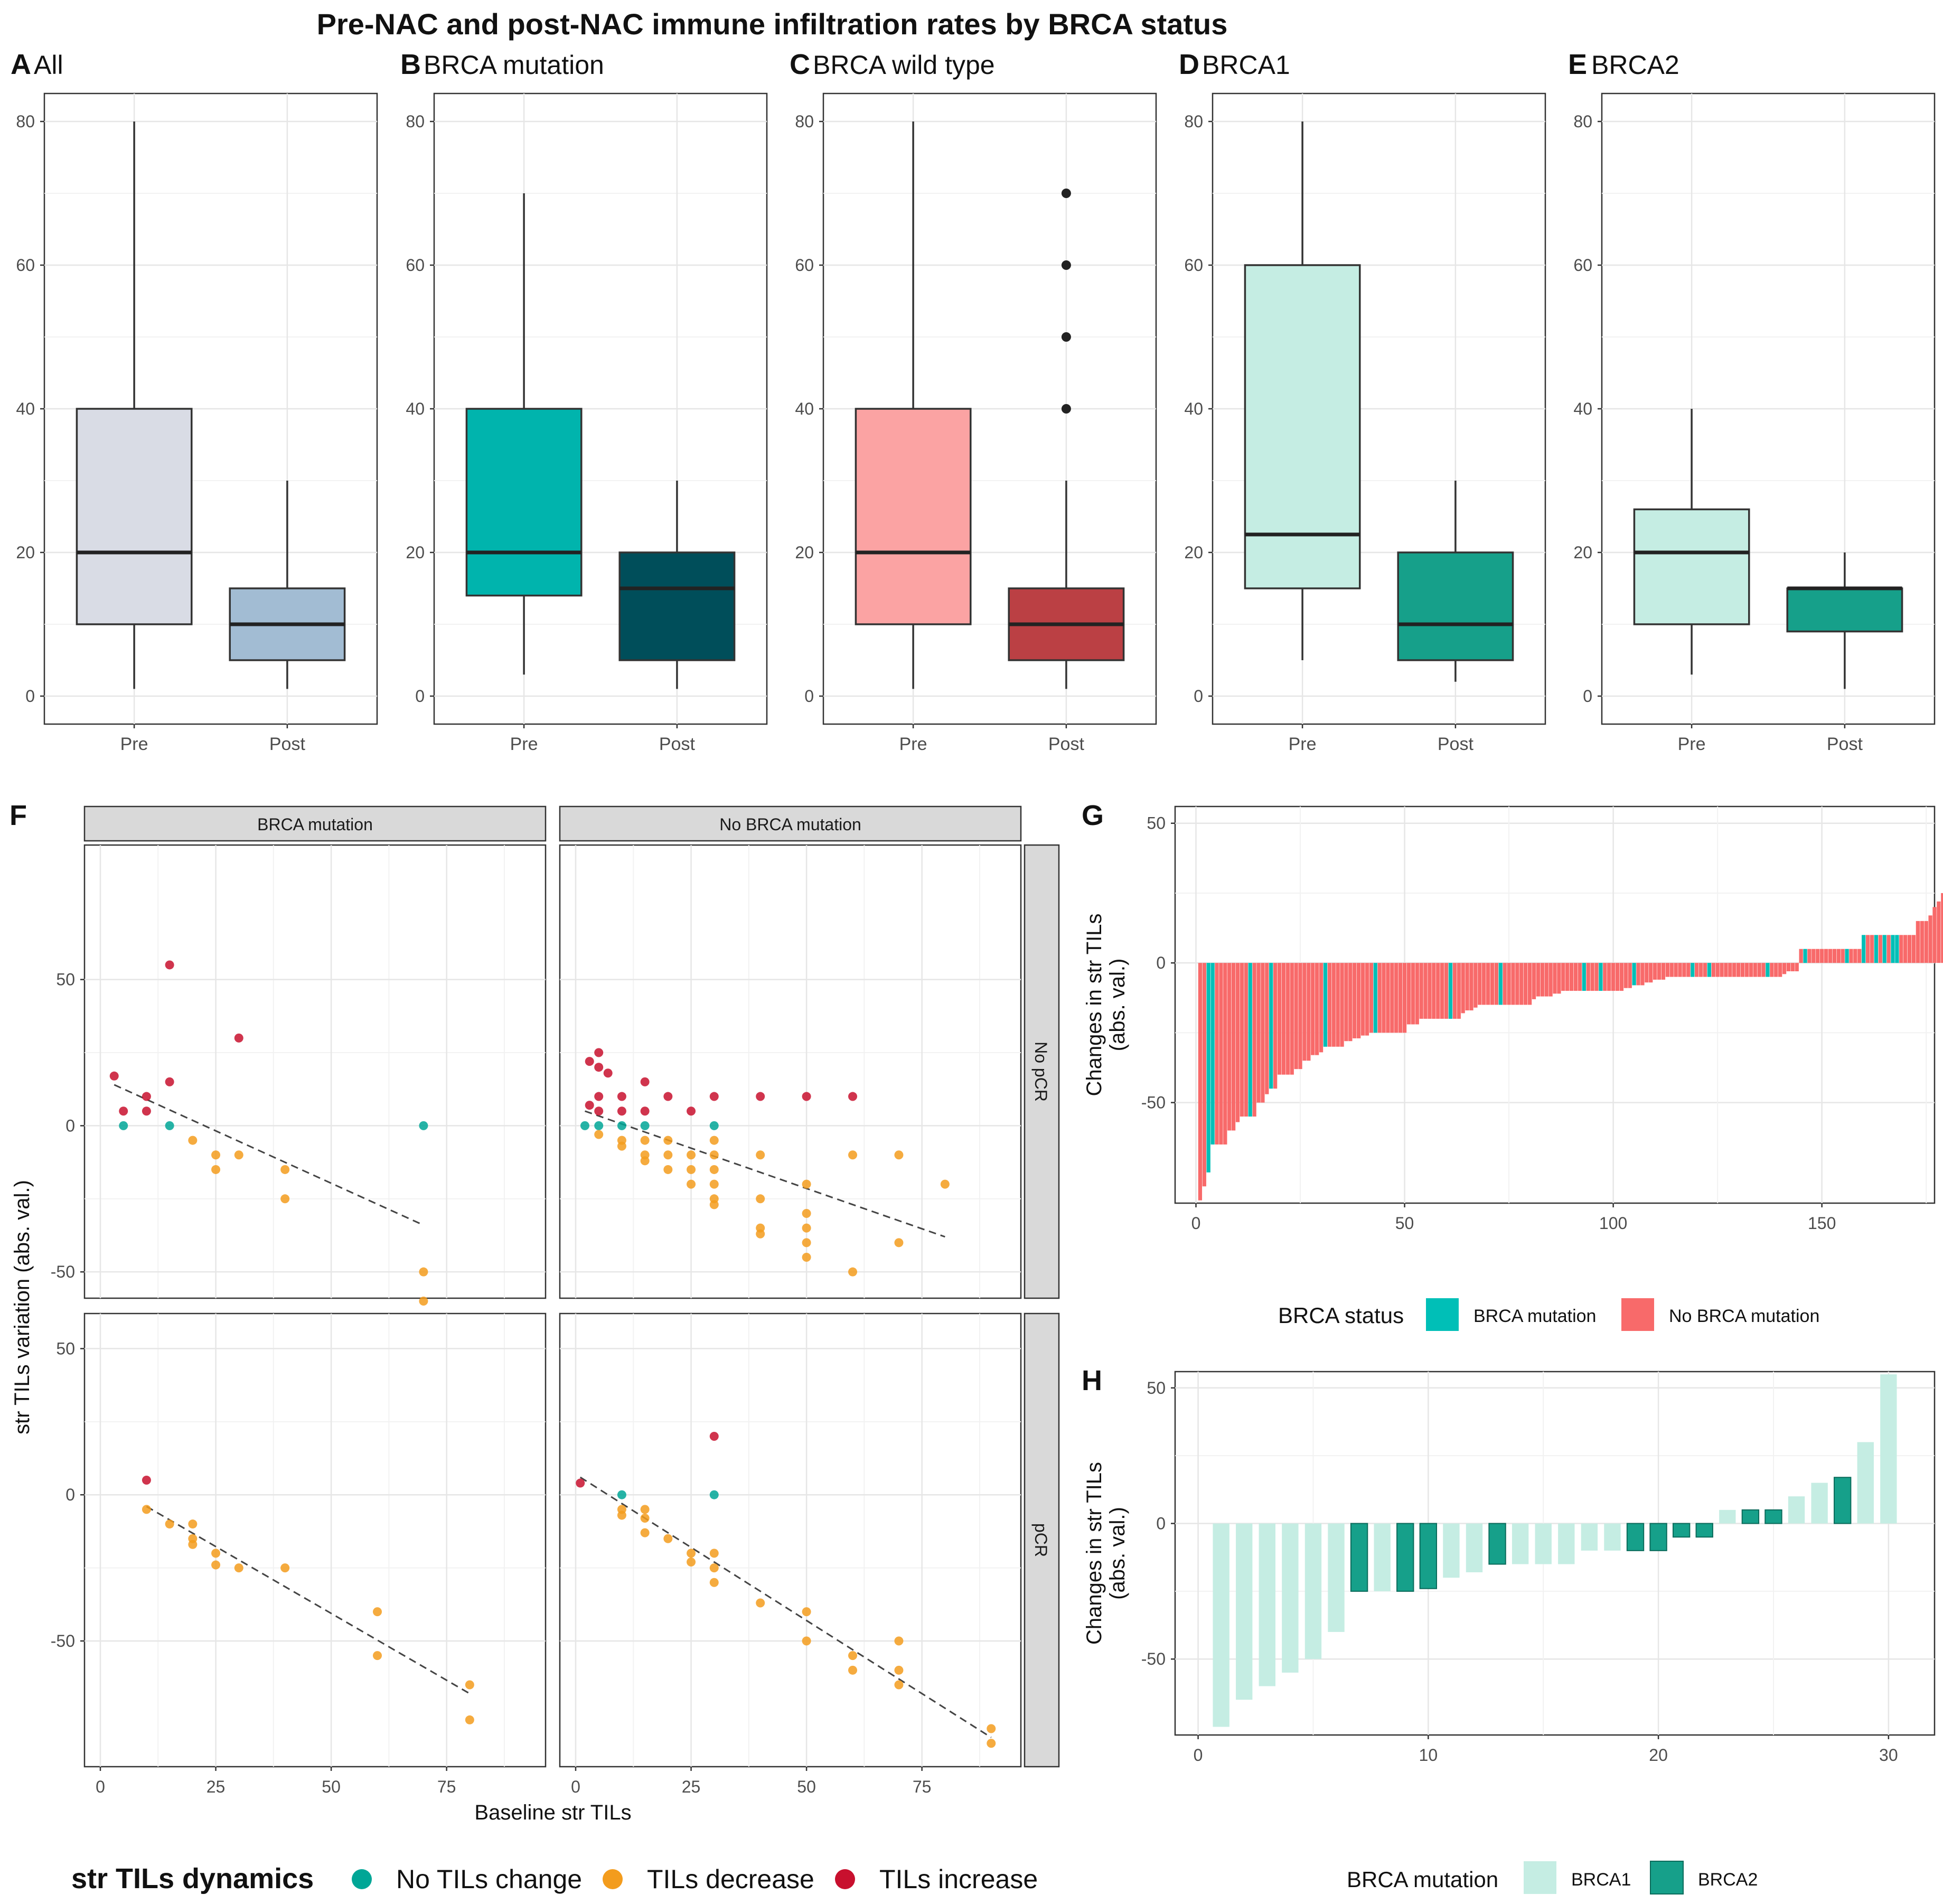  What do you see at coordinates (1094, 1005) in the screenshot?
I see `y-axis-title-line: Changes in str TILs` at bounding box center [1094, 1005].